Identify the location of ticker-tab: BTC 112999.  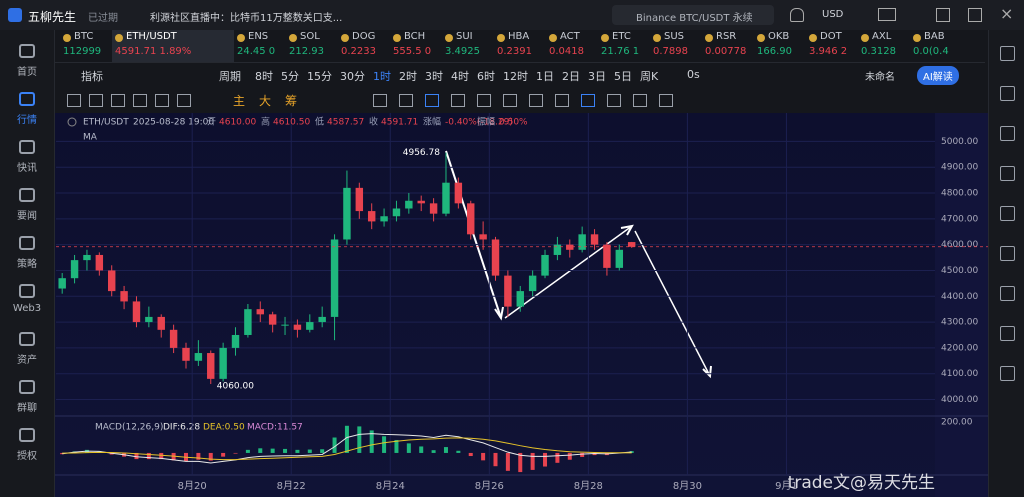
(86, 46).